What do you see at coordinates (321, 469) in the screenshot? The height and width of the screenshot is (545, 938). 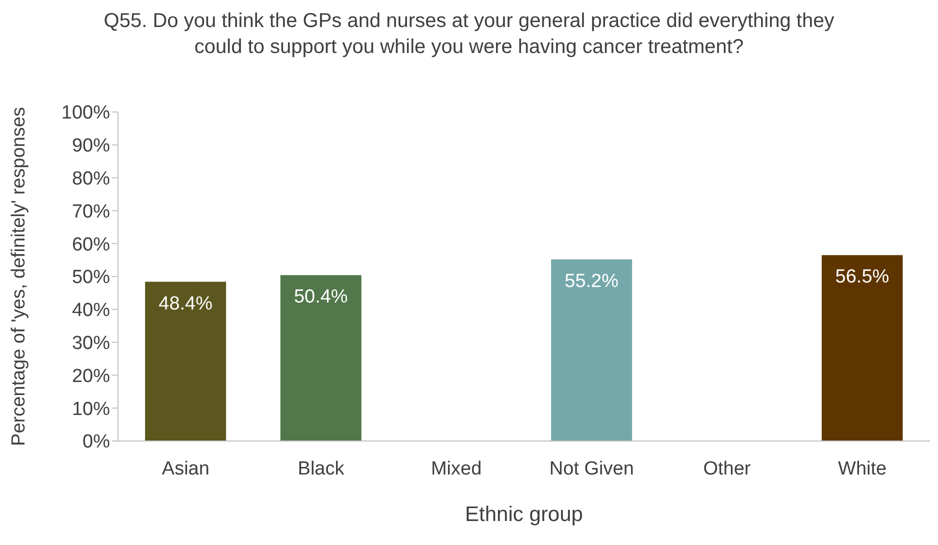 I see `x-tick-label: Black` at bounding box center [321, 469].